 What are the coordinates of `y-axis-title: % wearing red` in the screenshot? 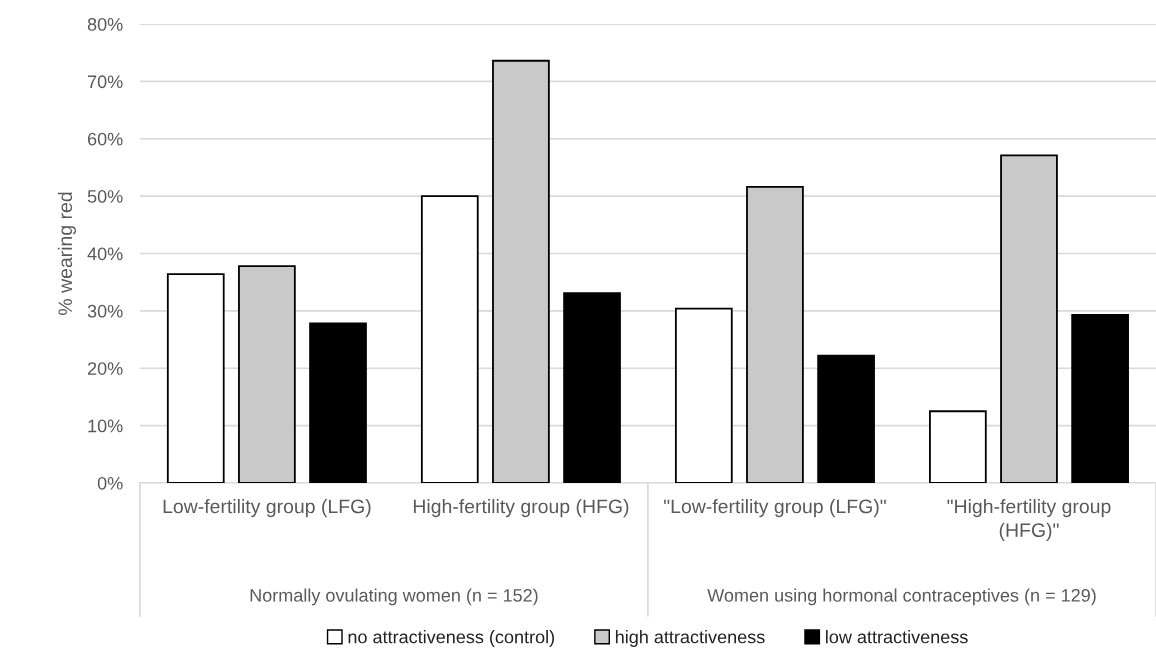 It's located at (66, 253).